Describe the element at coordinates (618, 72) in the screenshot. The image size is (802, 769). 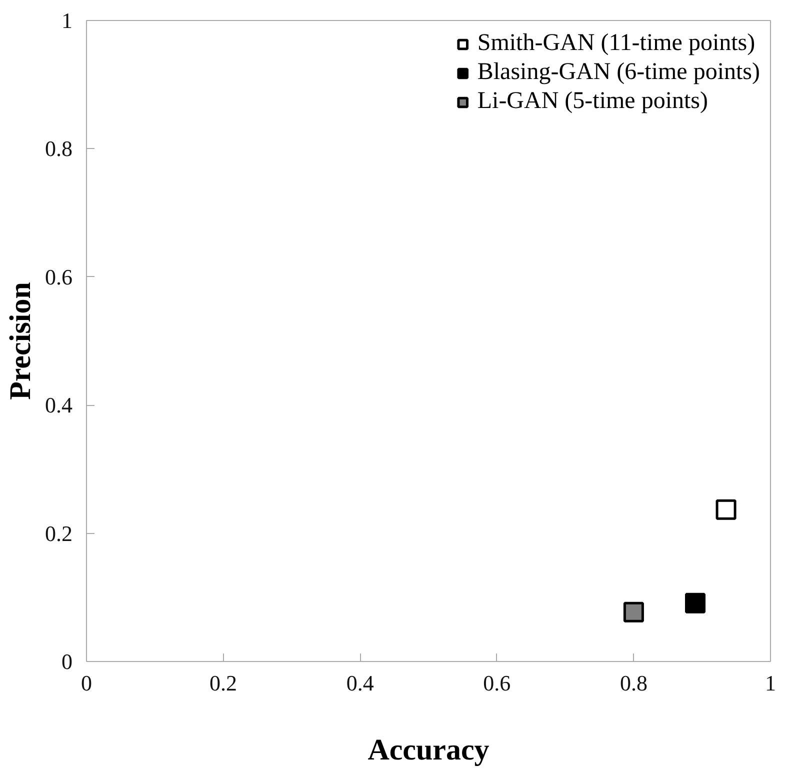
I see `legend-label: Blasing-GAN (6-time points)` at that location.